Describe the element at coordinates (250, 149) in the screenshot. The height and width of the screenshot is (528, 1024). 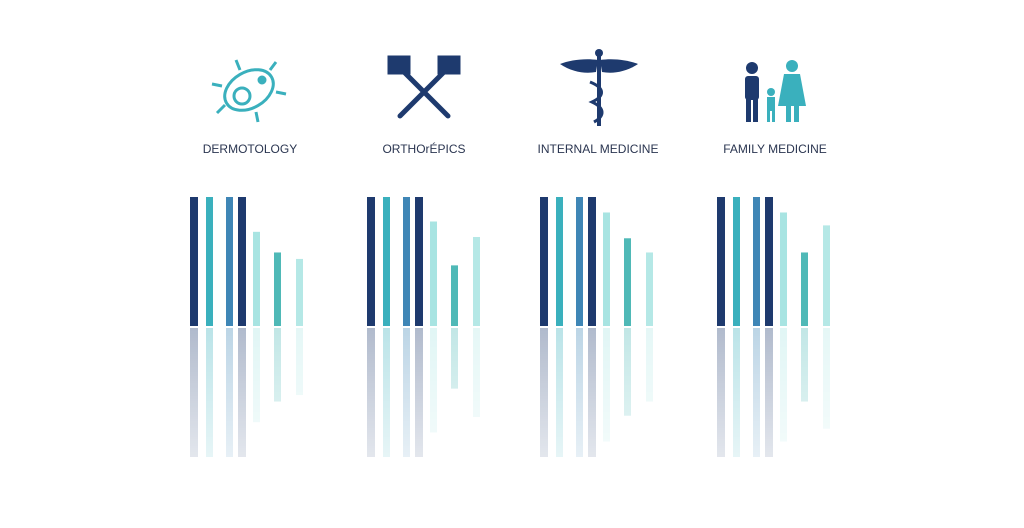
I see `chart-title: DERMOTOLOGY` at that location.